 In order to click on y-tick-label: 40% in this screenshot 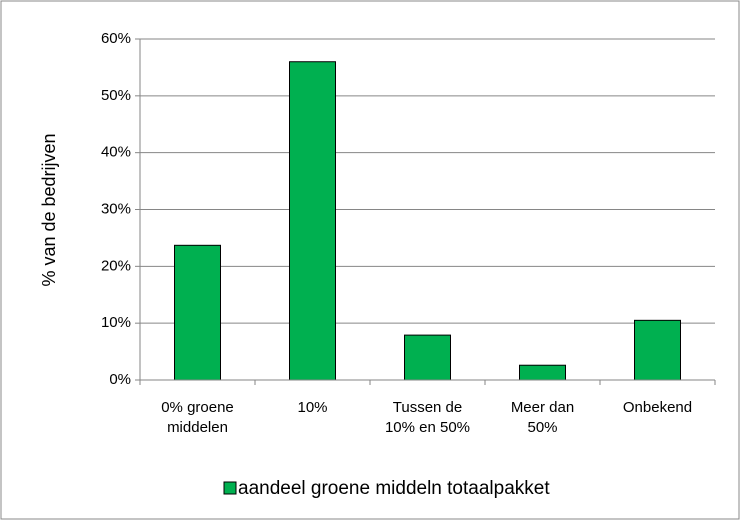, I will do `click(116, 152)`.